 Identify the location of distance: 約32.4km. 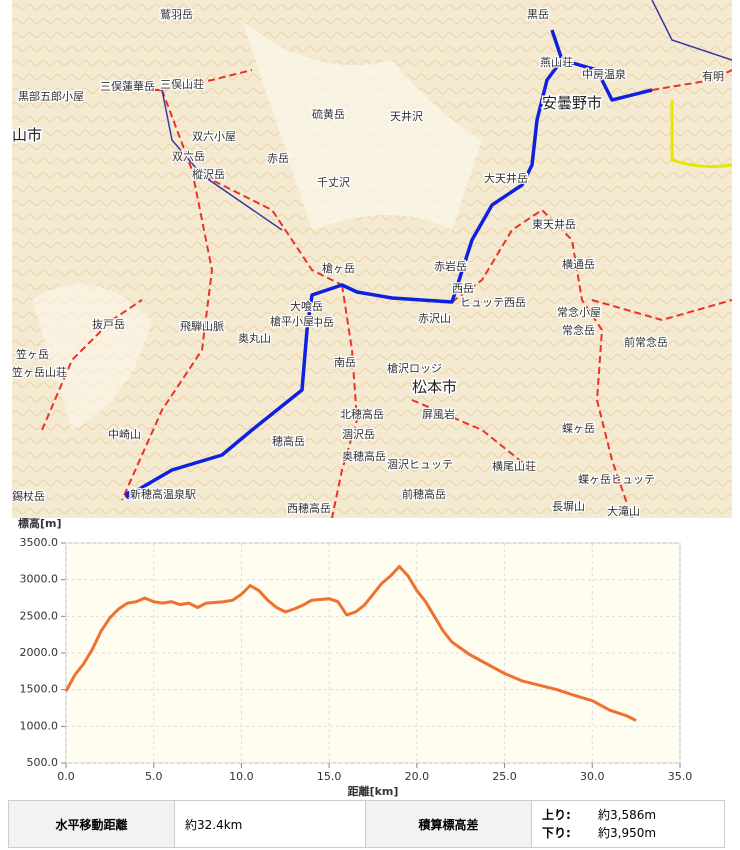
(270, 824).